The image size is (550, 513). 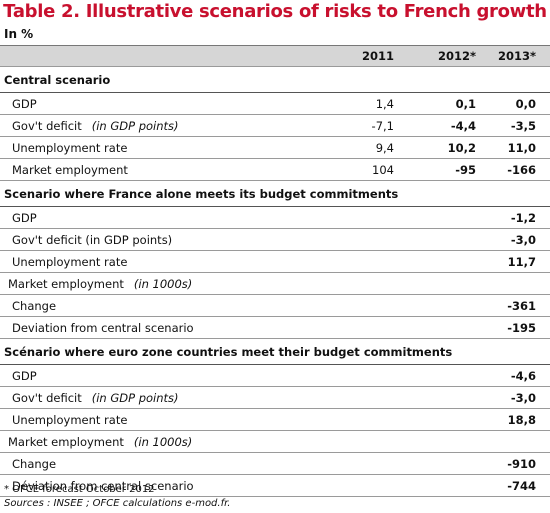 What do you see at coordinates (513, 305) in the screenshot?
I see `value-cell: -361` at bounding box center [513, 305].